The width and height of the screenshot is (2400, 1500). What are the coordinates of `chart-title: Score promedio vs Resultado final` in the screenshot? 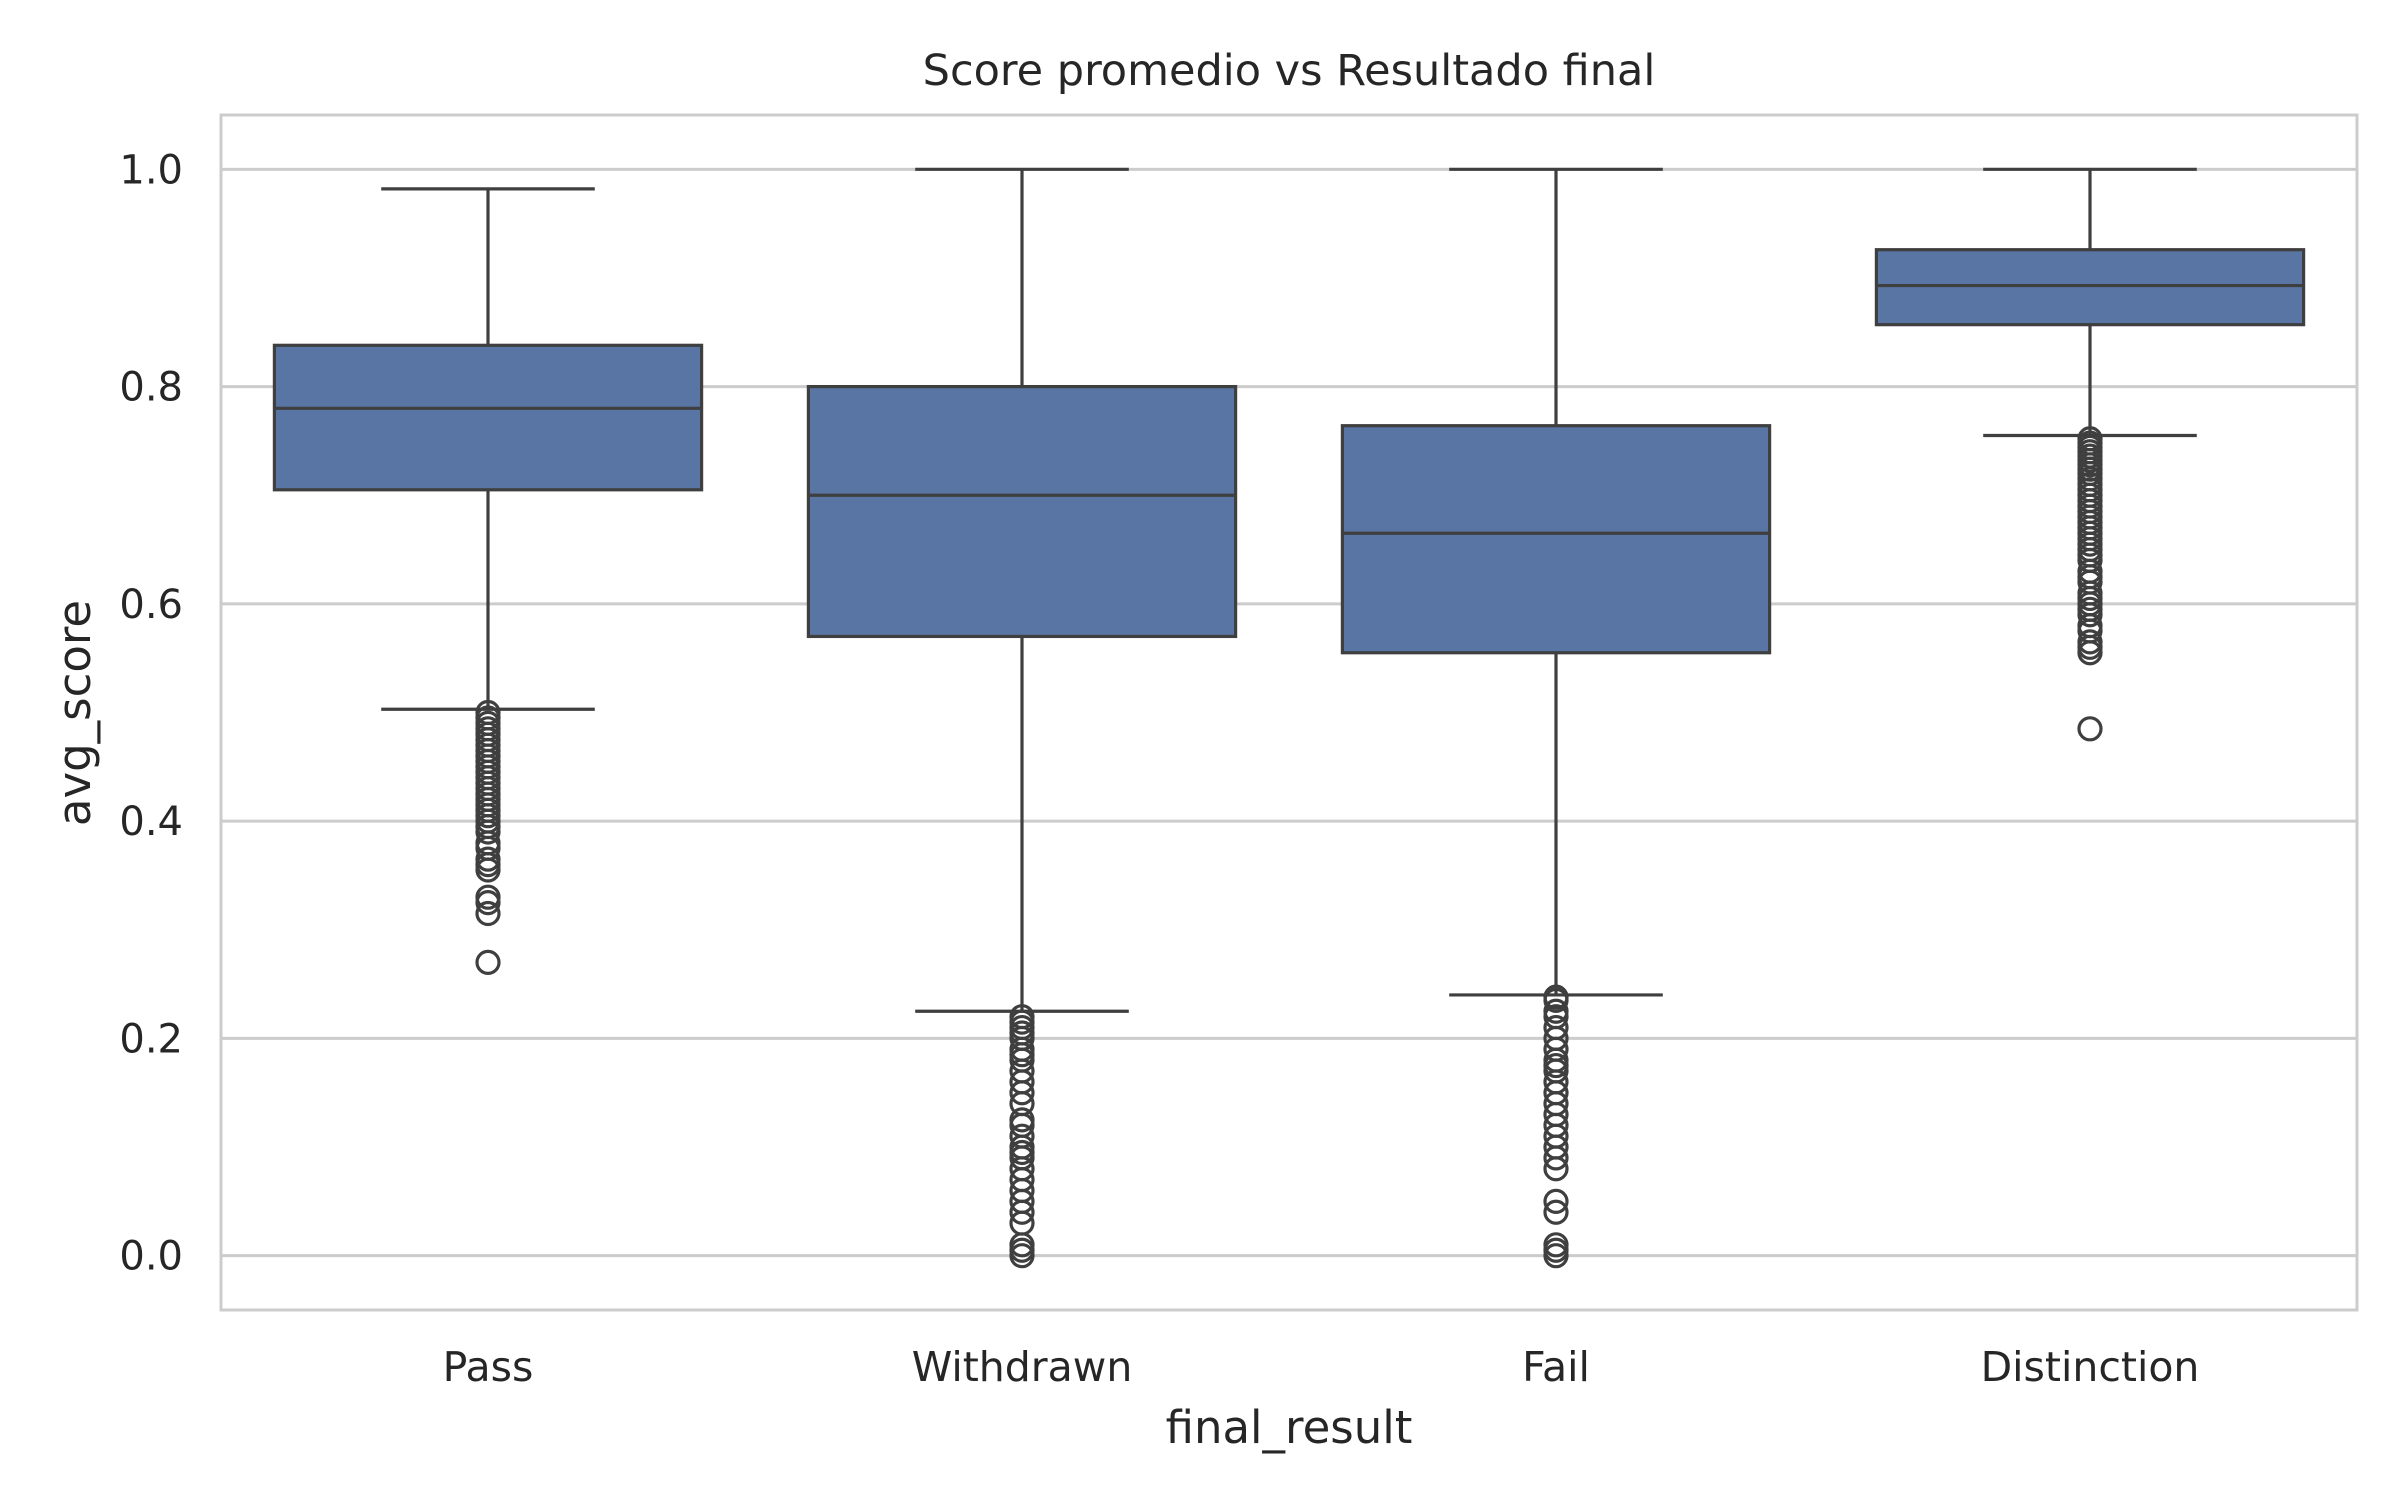 It's located at (1289, 71).